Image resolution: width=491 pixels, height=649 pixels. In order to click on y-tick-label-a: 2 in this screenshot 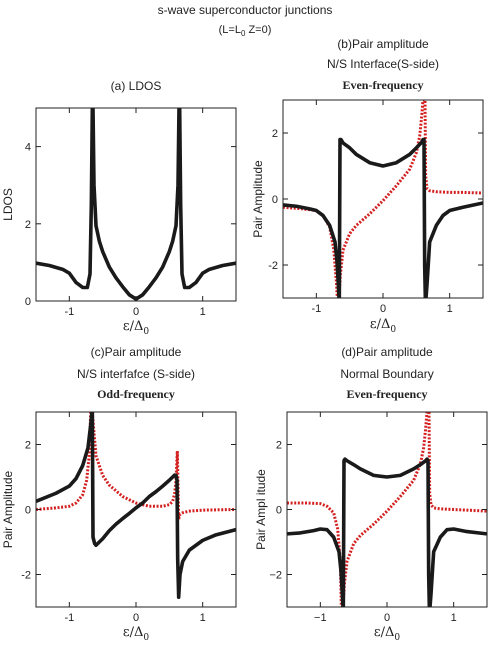, I will do `click(28, 225)`.